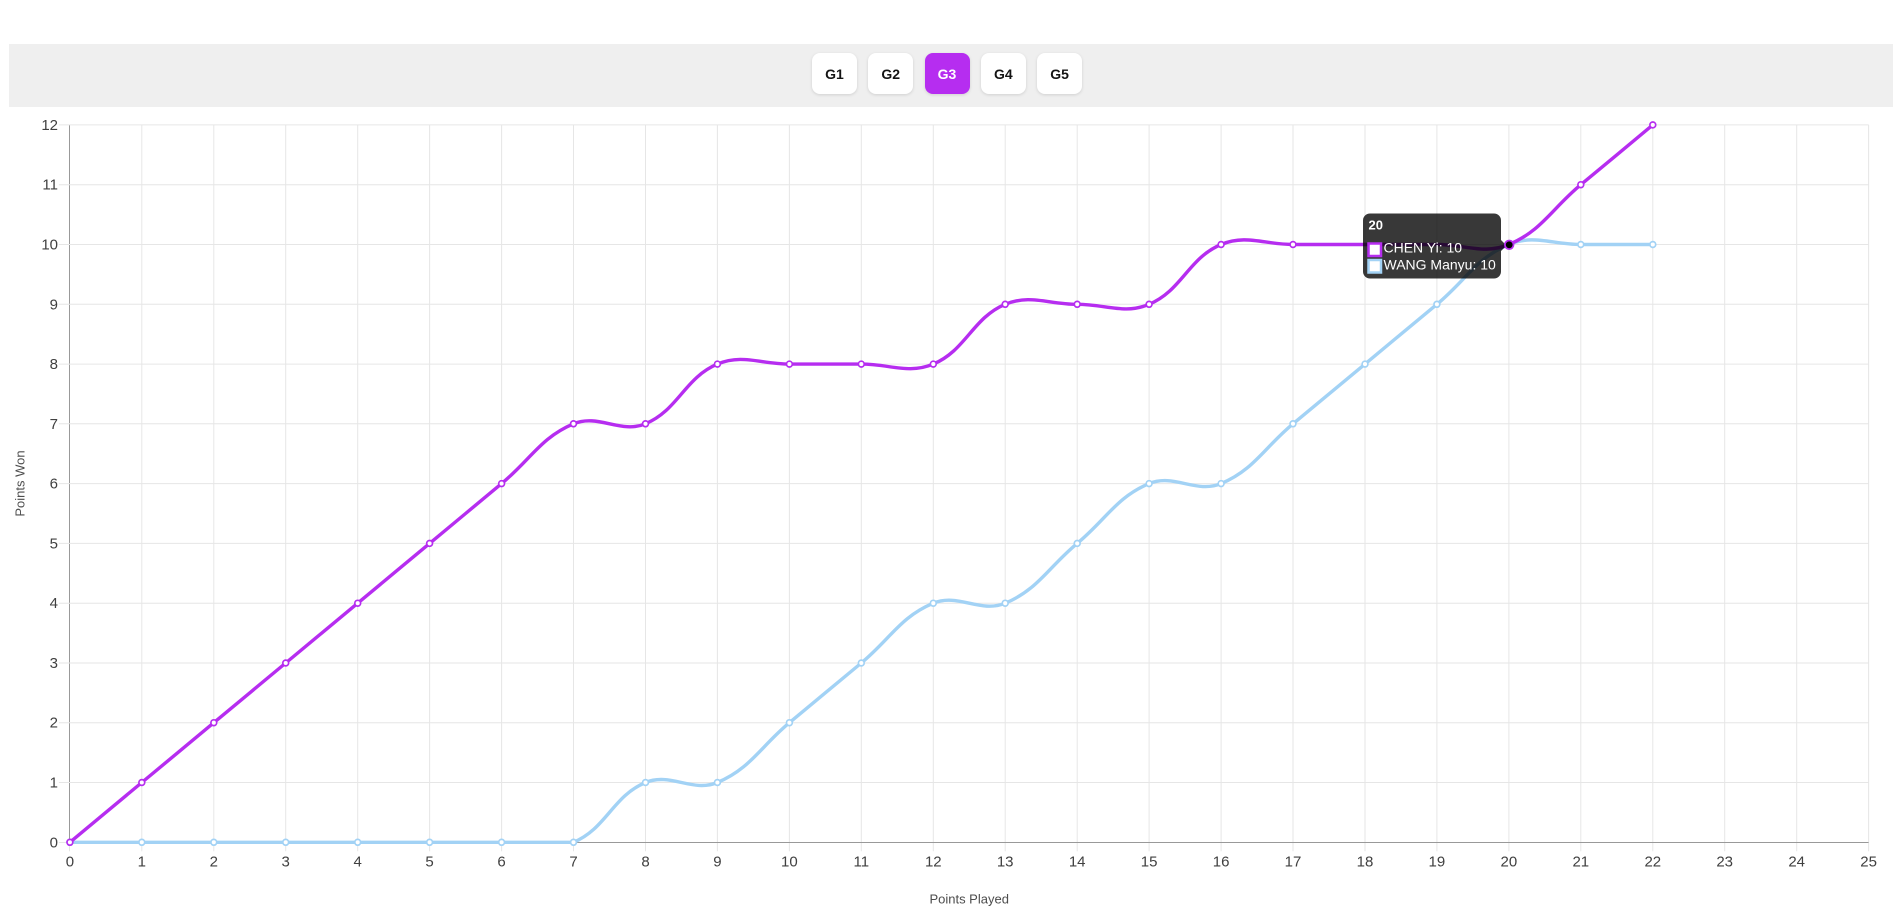 Image resolution: width=1902 pixels, height=906 pixels. What do you see at coordinates (1423, 248) in the screenshot?
I see `svg-text: CHEN Yi: 10` at bounding box center [1423, 248].